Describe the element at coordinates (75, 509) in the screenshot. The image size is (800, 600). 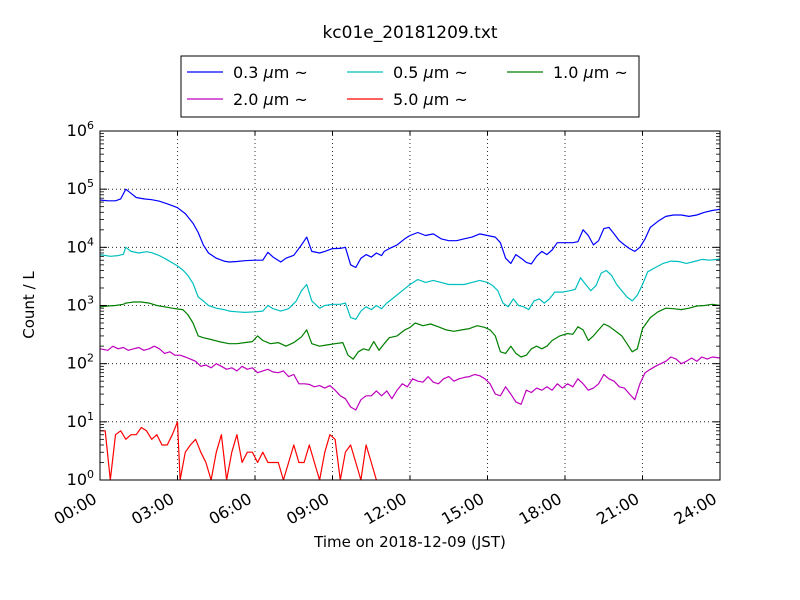
I see `x-tick-label: 00:00` at that location.